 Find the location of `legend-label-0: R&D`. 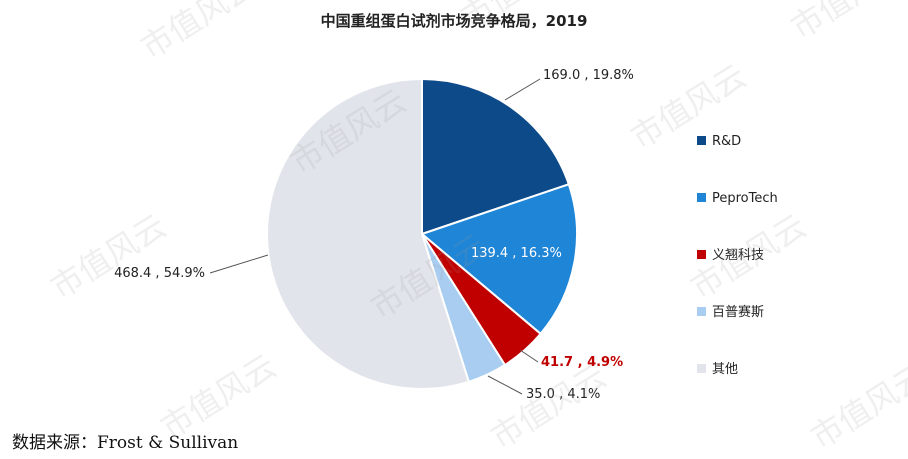

legend-label-0: R&D is located at coordinates (726, 141).